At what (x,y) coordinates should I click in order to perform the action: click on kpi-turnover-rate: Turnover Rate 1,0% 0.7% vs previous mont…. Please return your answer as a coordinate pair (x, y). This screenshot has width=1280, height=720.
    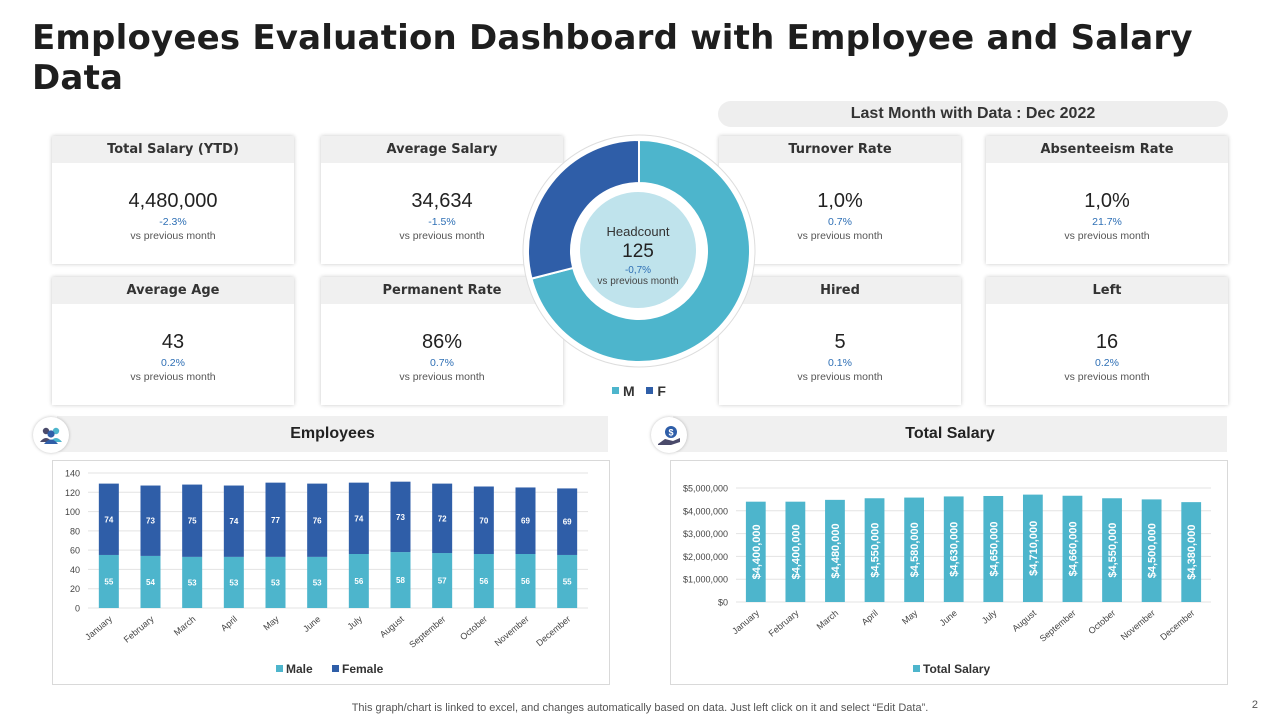
    Looking at the image, I should click on (840, 200).